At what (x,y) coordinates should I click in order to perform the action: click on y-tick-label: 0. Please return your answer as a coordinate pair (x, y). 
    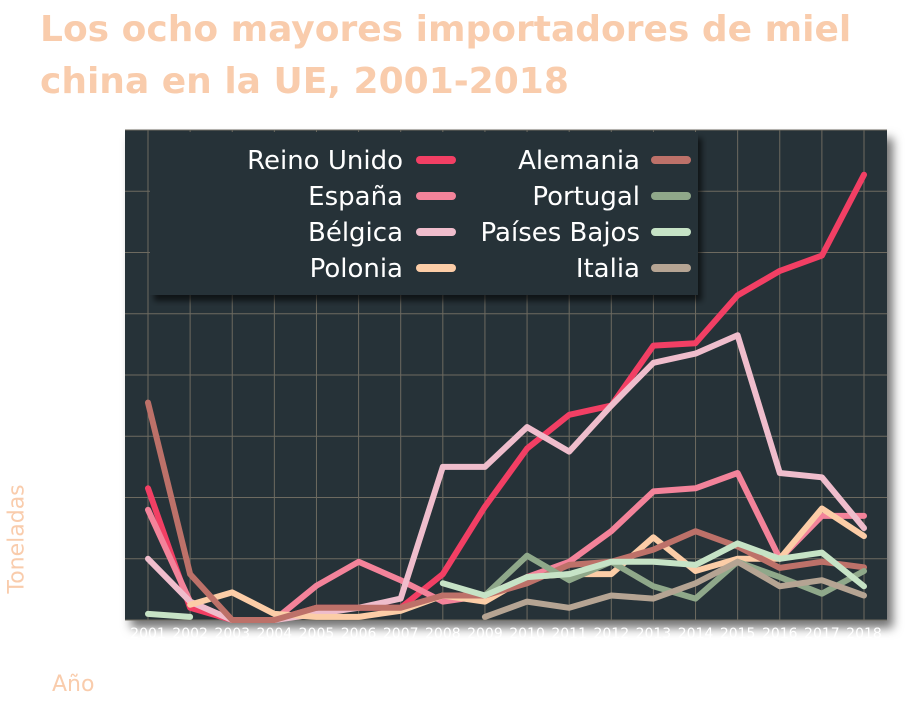
    Looking at the image, I should click on (114, 620).